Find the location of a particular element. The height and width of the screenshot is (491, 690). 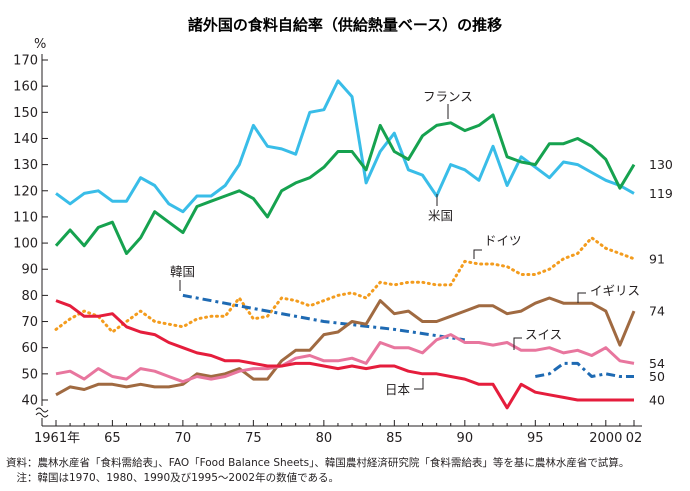

annotation-switzerland: スイス is located at coordinates (543, 334).